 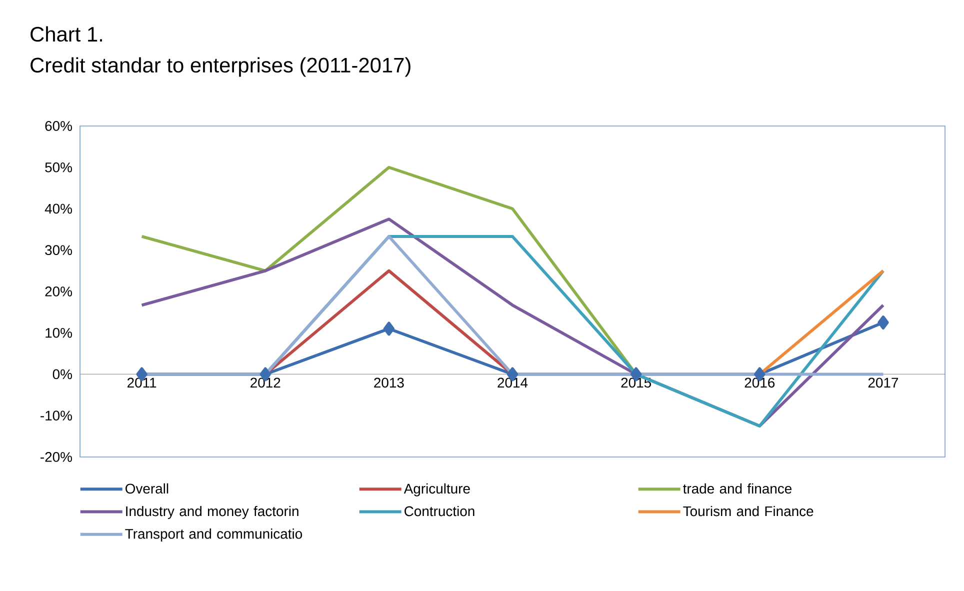 I want to click on legend-label: Contruction, so click(x=439, y=511).